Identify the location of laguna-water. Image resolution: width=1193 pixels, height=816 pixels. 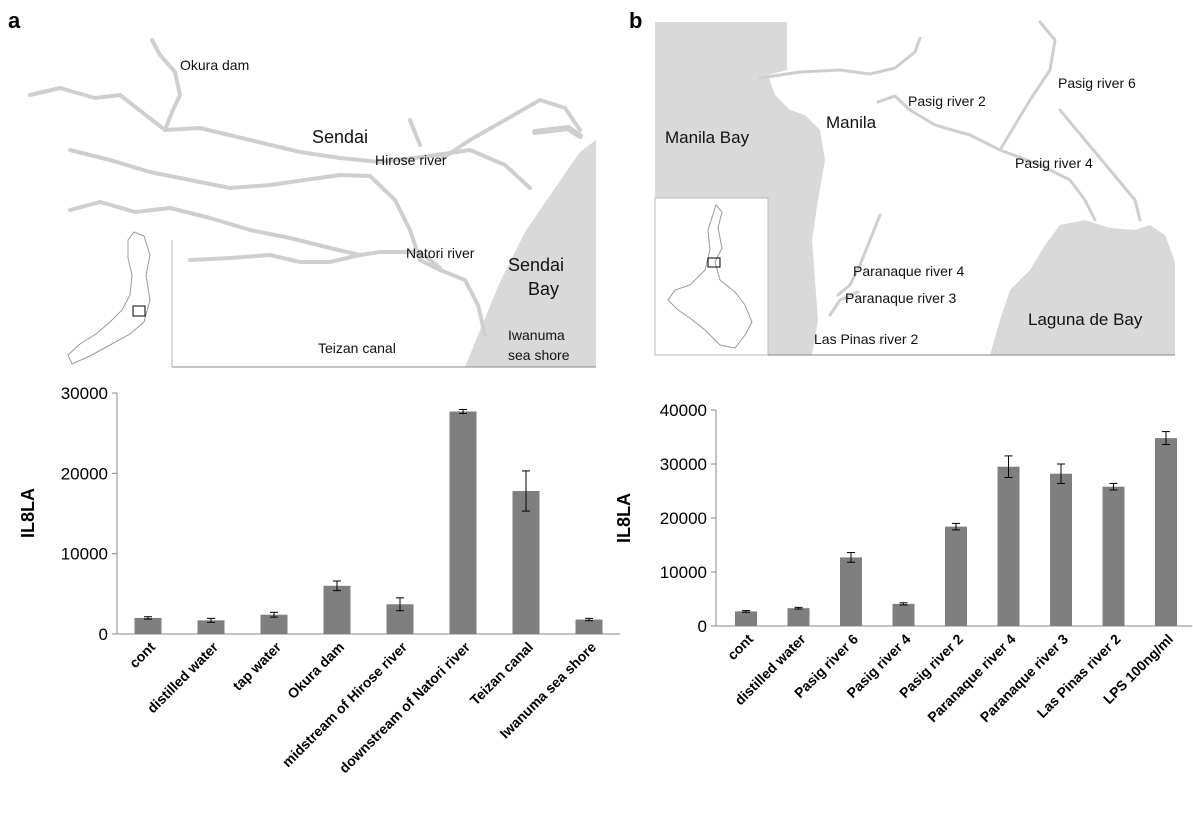
(1082, 287).